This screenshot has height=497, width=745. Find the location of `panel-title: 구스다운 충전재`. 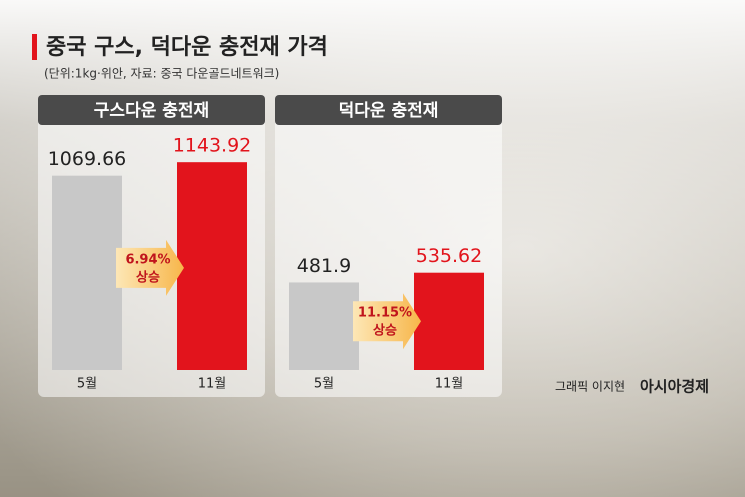

panel-title: 구스다운 충전재 is located at coordinates (151, 111).